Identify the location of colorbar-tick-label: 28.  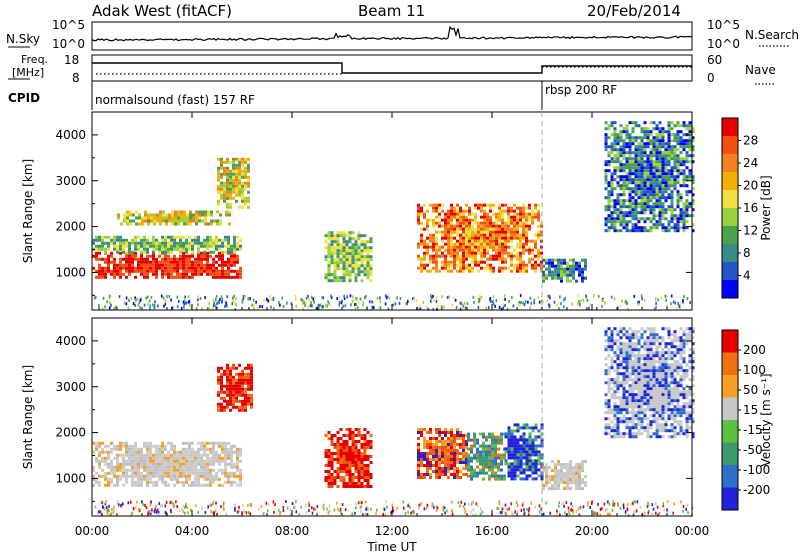
(750, 141).